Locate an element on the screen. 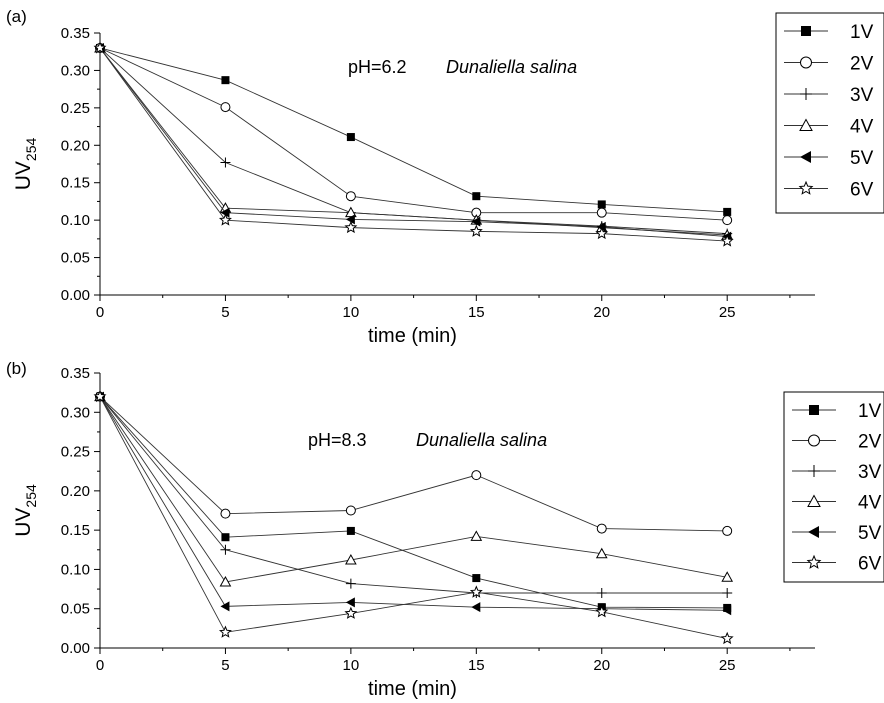 This screenshot has width=884, height=703. panel-label: (a) is located at coordinates (16, 16).